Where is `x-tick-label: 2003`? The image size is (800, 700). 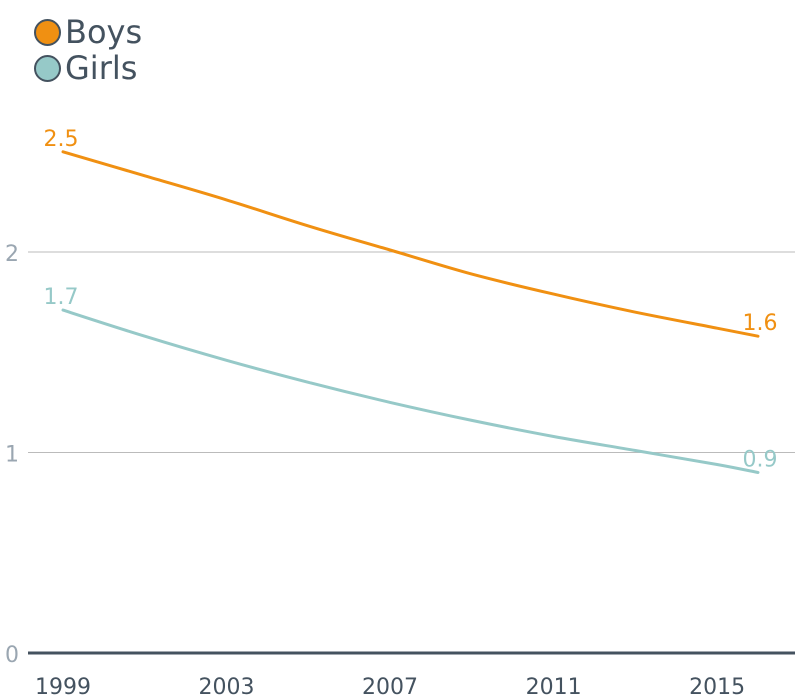 x-tick-label: 2003 is located at coordinates (227, 687).